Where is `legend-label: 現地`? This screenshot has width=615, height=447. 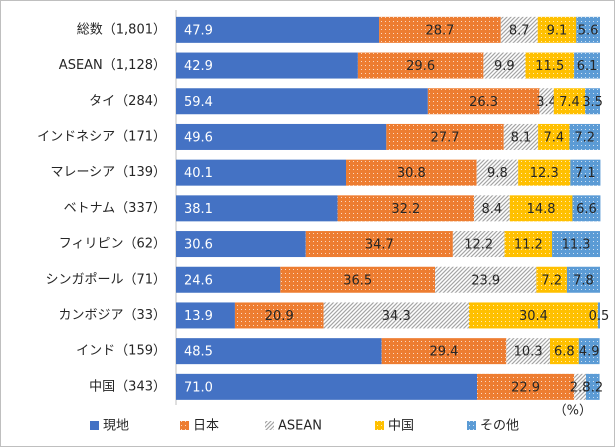
legend-label: 現地 is located at coordinates (116, 426).